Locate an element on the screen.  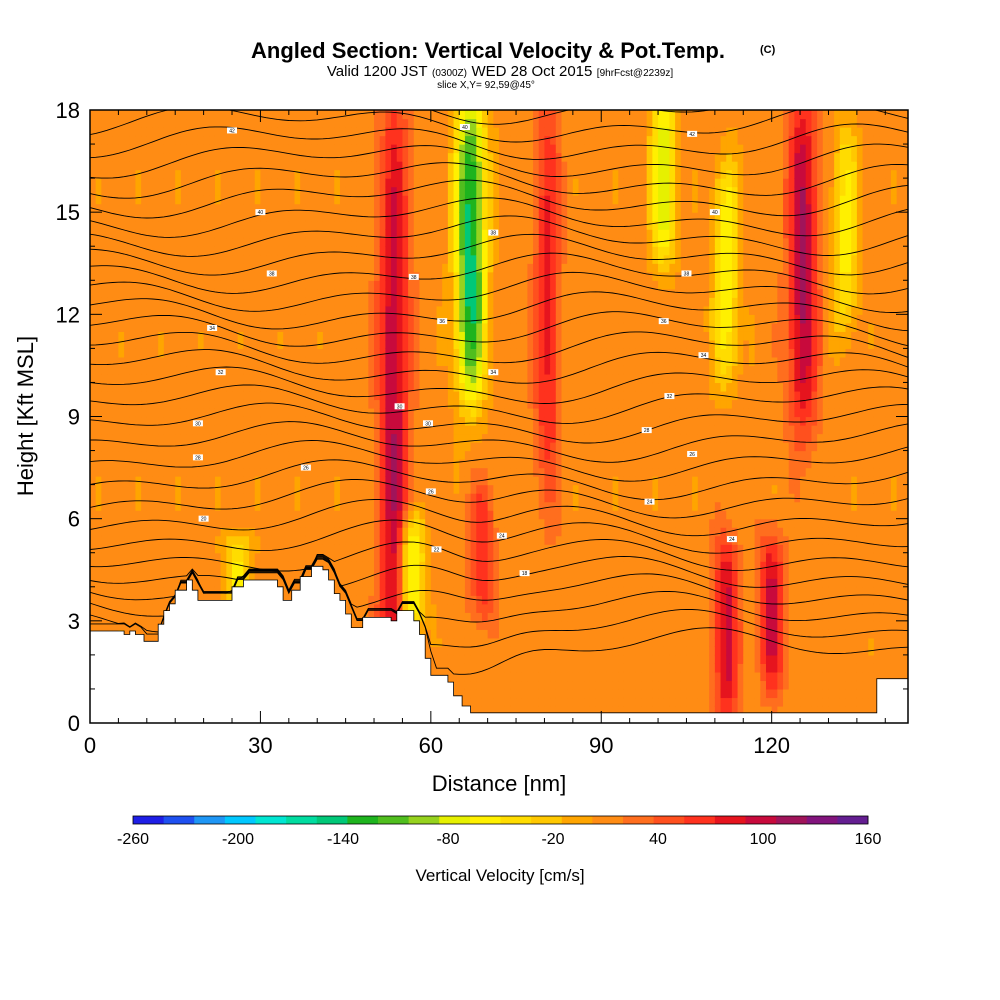
y-tick-label: 12 is located at coordinates (68, 314).